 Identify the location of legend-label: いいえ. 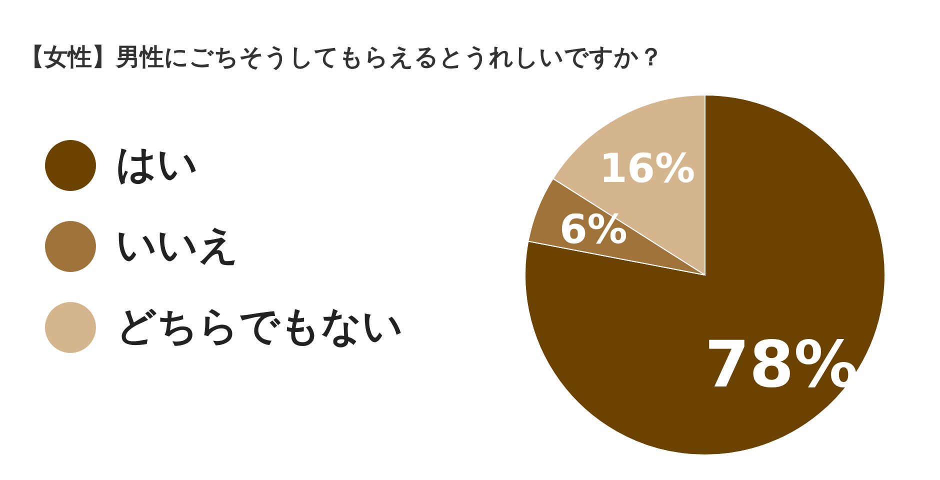
(177, 245).